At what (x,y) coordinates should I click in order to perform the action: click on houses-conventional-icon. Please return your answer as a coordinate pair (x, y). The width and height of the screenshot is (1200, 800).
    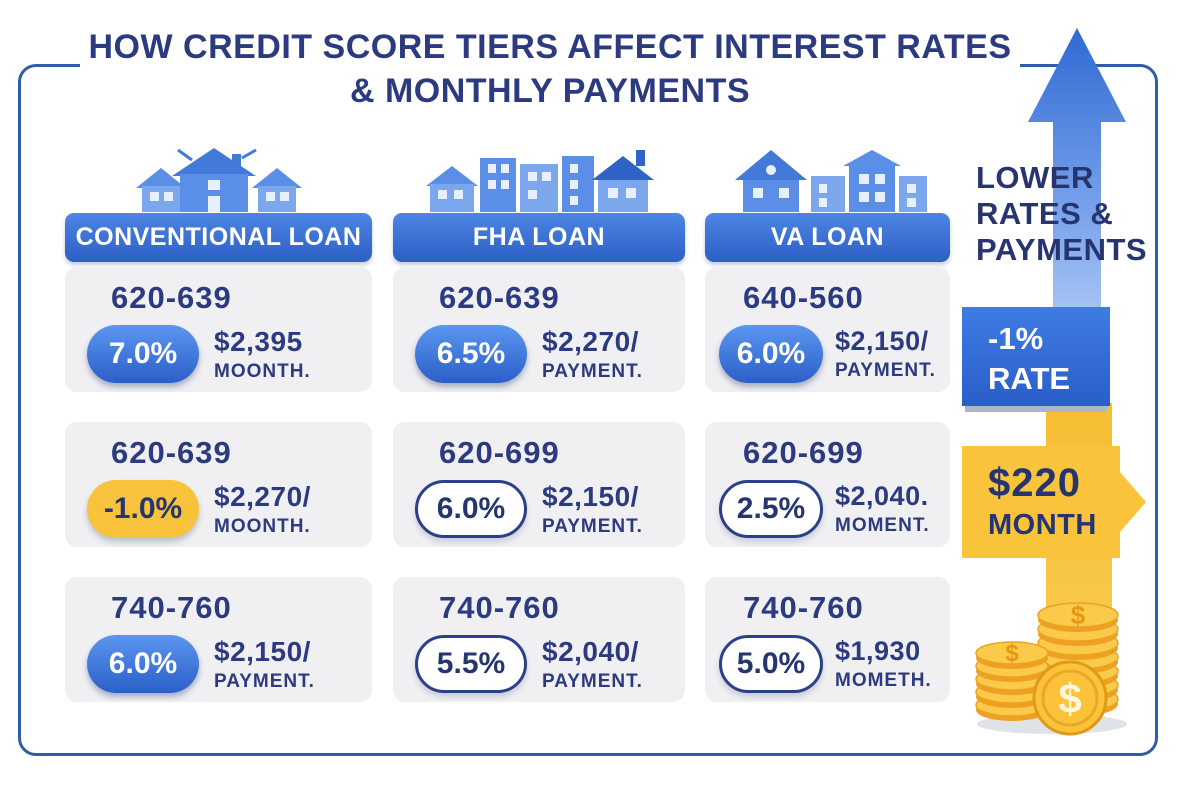
    Looking at the image, I should click on (218, 180).